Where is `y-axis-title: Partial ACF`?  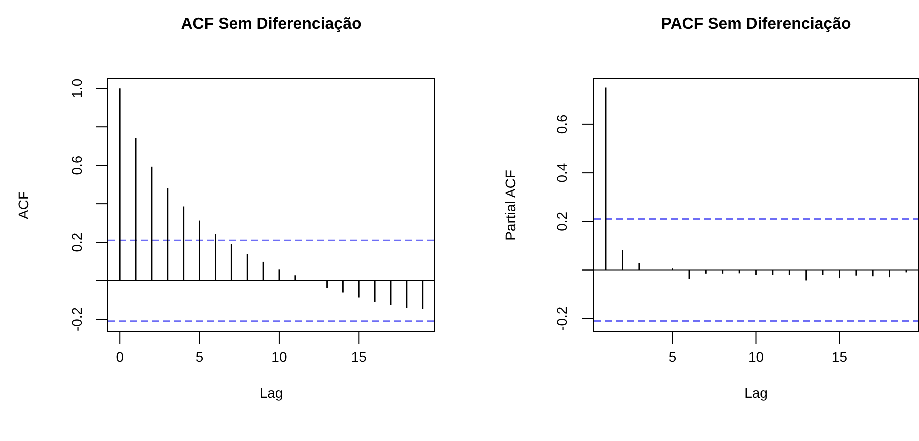 y-axis-title: Partial ACF is located at coordinates (510, 205).